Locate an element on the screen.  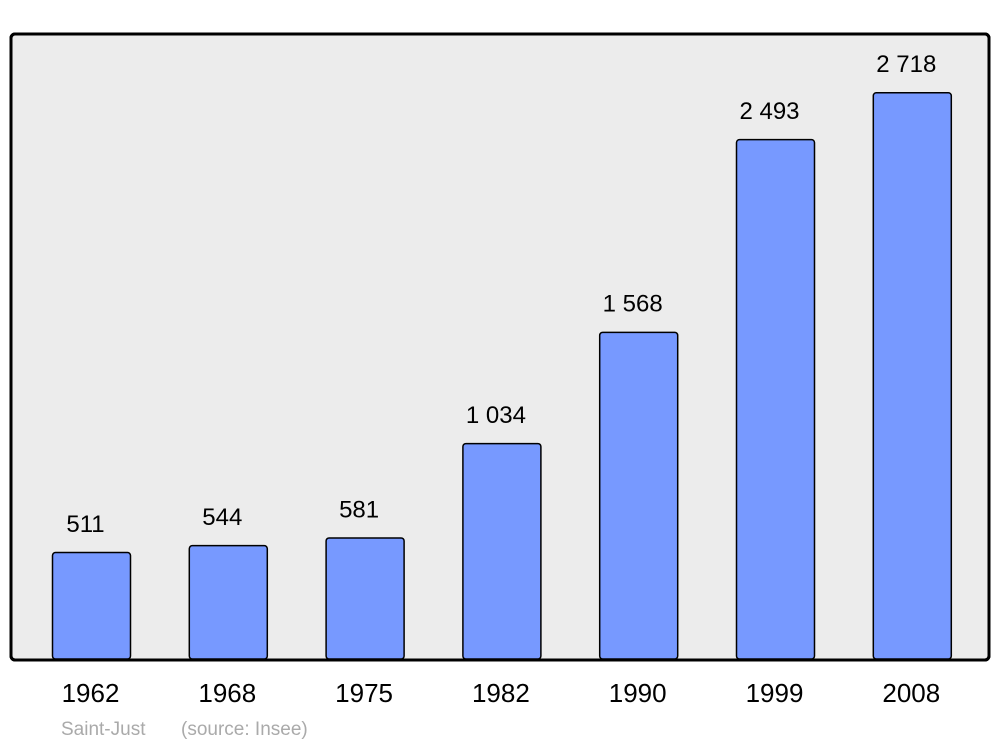
value-label: 2 718 is located at coordinates (906, 64).